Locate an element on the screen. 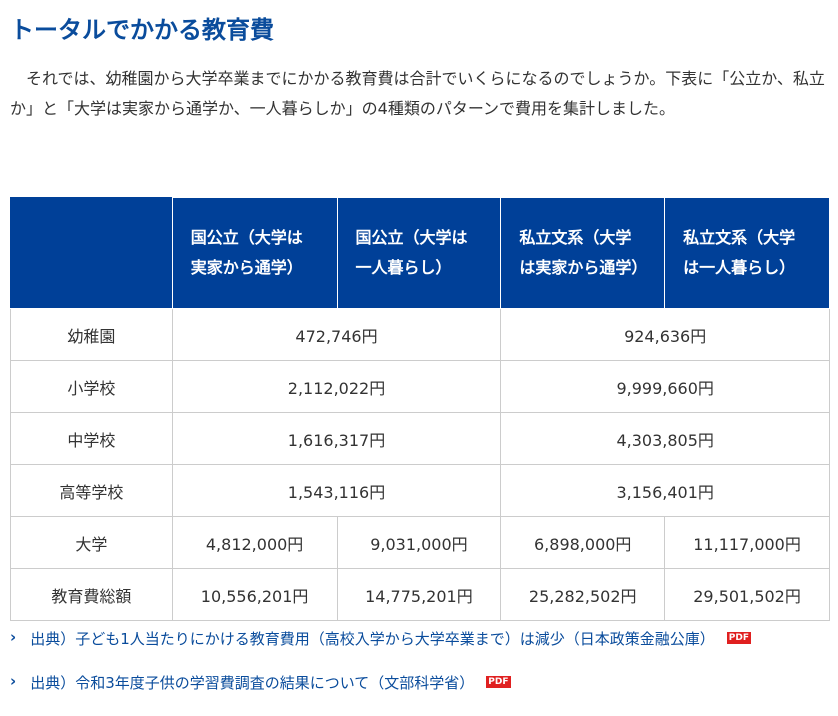  cost-cell: 9,999,660円 is located at coordinates (665, 386).